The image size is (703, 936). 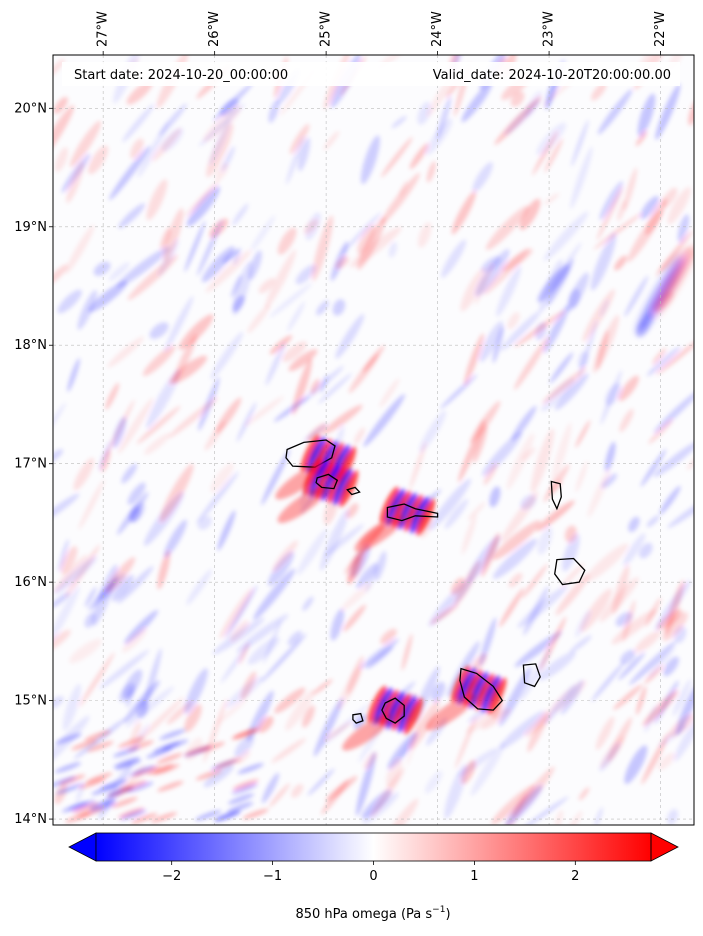 I want to click on lat-tick-label: 16°N, so click(x=30, y=582).